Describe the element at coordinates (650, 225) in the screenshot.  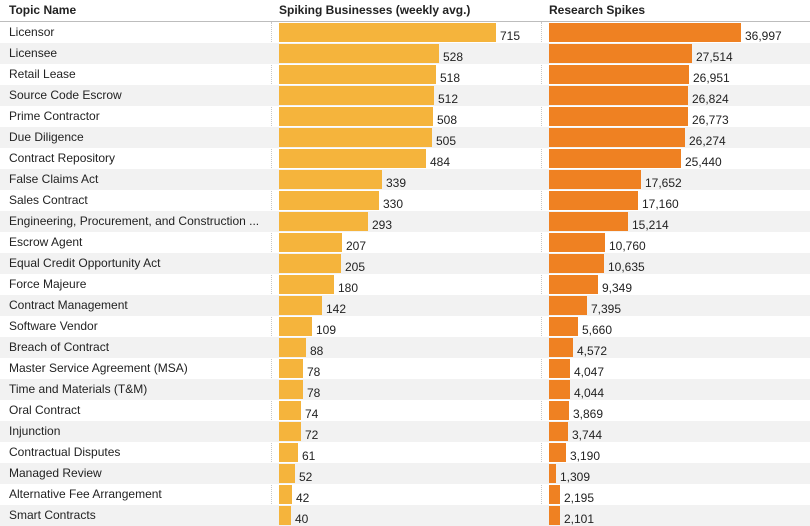
I see `research-value-label: 15,214` at that location.